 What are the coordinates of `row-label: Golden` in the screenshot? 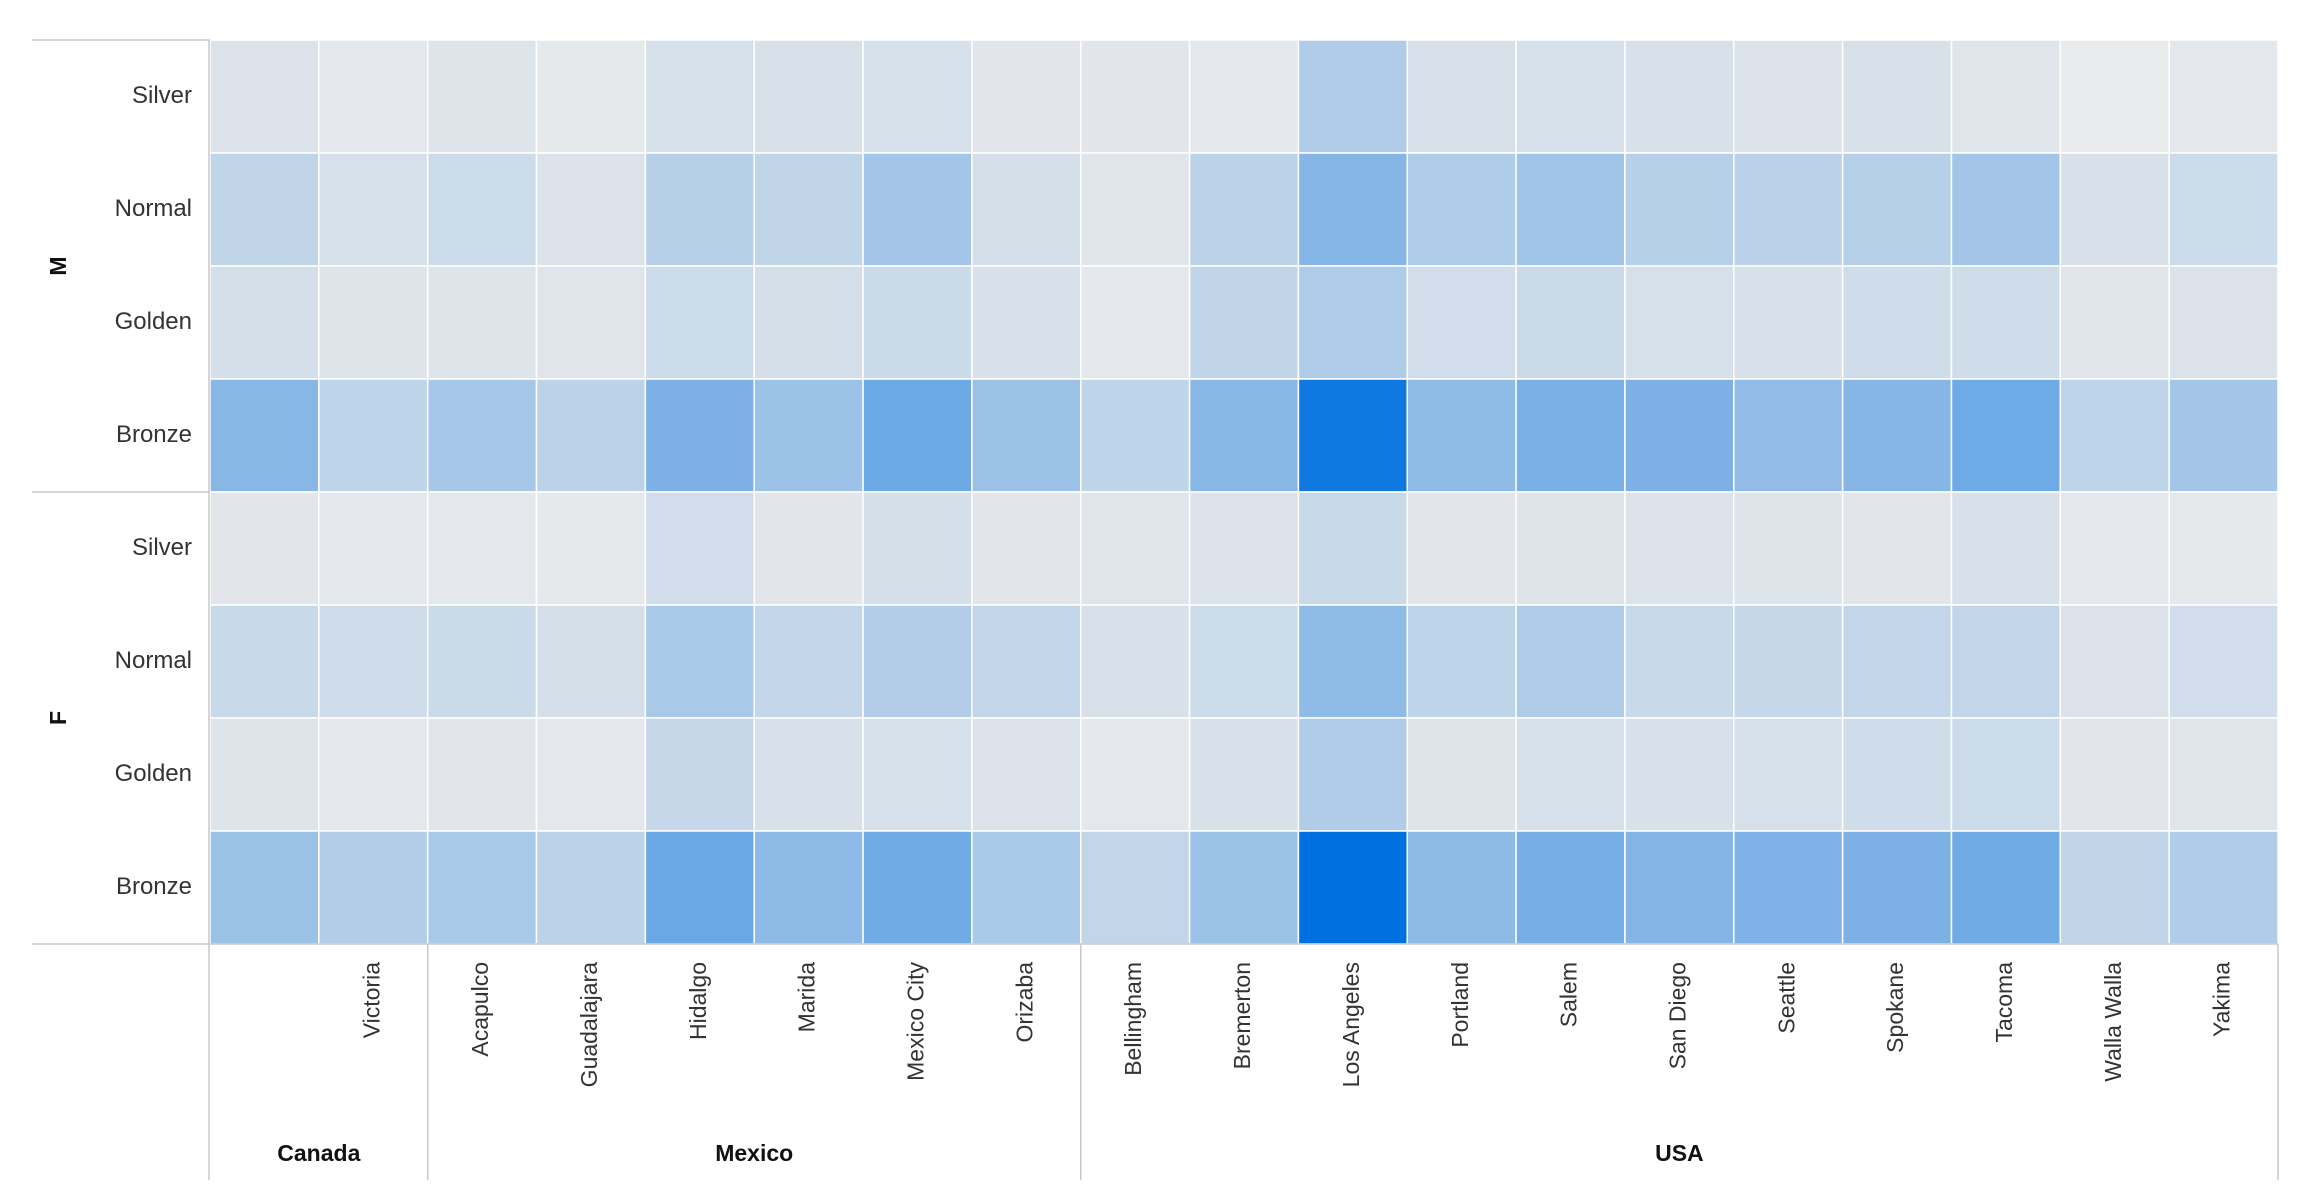 It's located at (153, 773).